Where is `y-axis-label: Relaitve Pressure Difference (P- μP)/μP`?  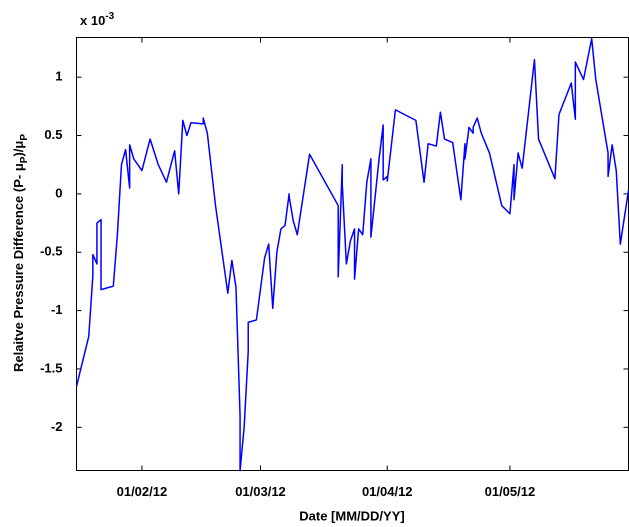 y-axis-label: Relaitve Pressure Difference (P- μP)/μP is located at coordinates (20, 253).